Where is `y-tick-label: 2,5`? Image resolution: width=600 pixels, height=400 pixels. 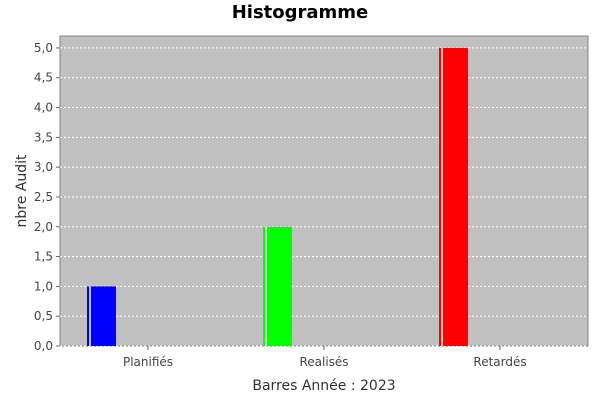
y-tick-label: 2,5 is located at coordinates (43, 197).